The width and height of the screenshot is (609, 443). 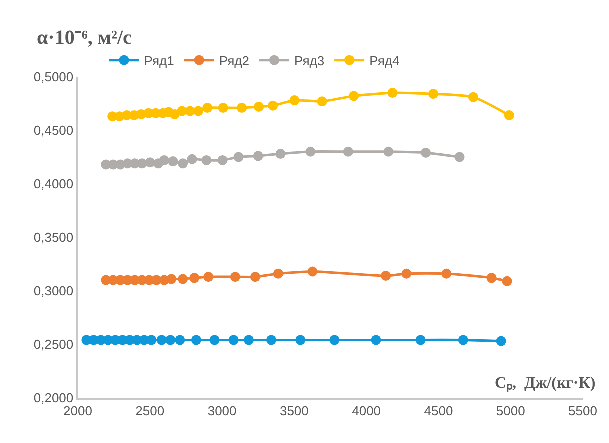 What do you see at coordinates (54, 238) in the screenshot?
I see `y-tick-label: 0,3500` at bounding box center [54, 238].